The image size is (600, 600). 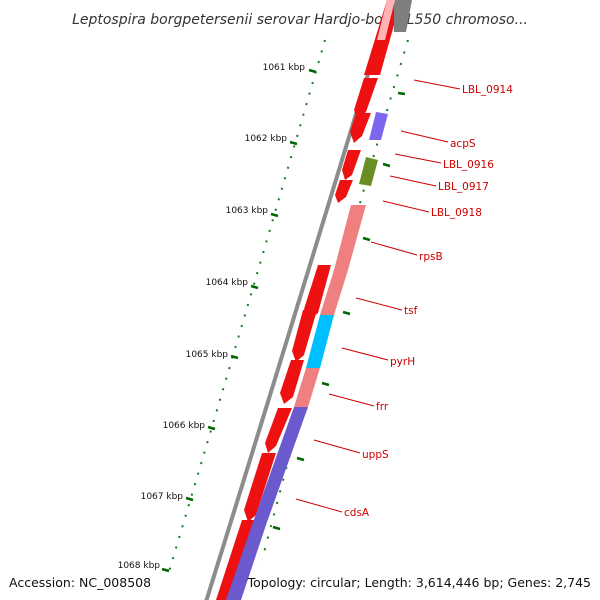 I want to click on kbp-label-1062: 1062 kbp, so click(x=266, y=139).